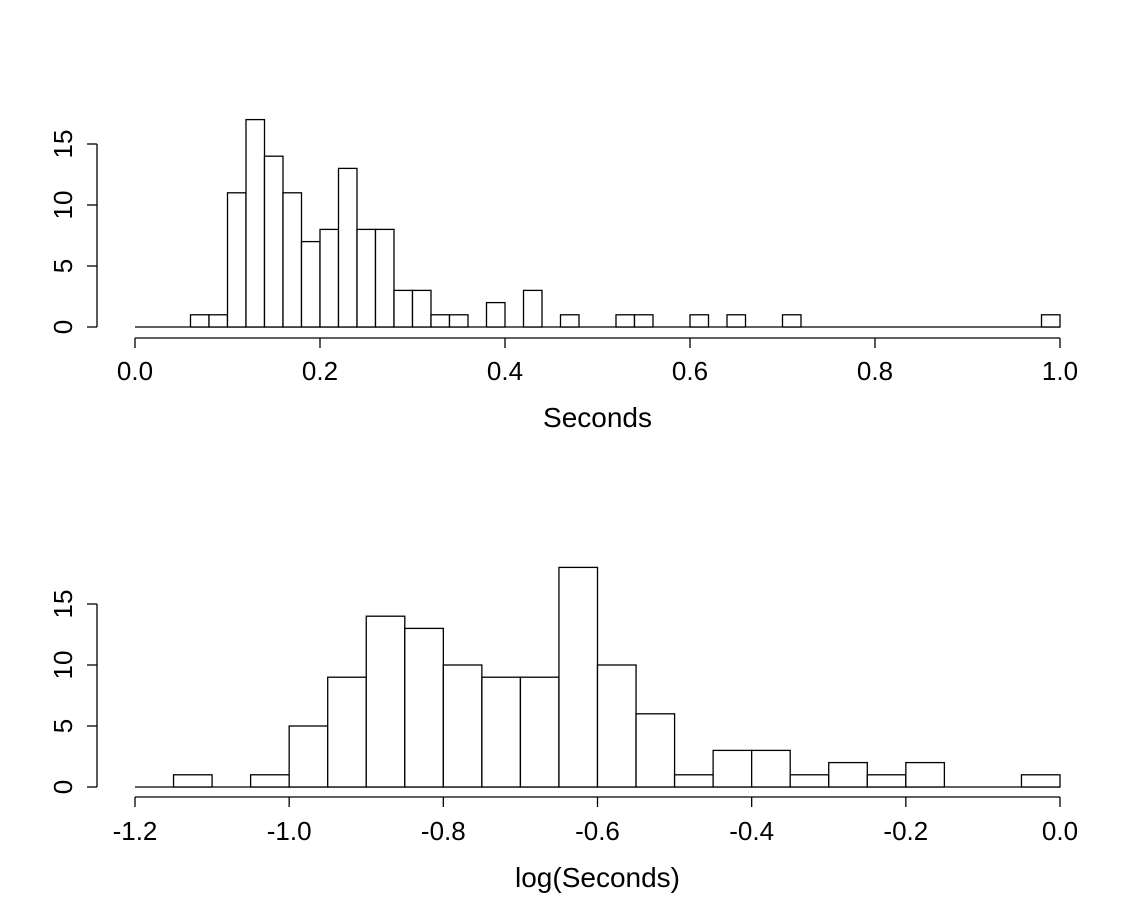 The image size is (1148, 923). What do you see at coordinates (875, 371) in the screenshot?
I see `x-tick-label: 0.8` at bounding box center [875, 371].